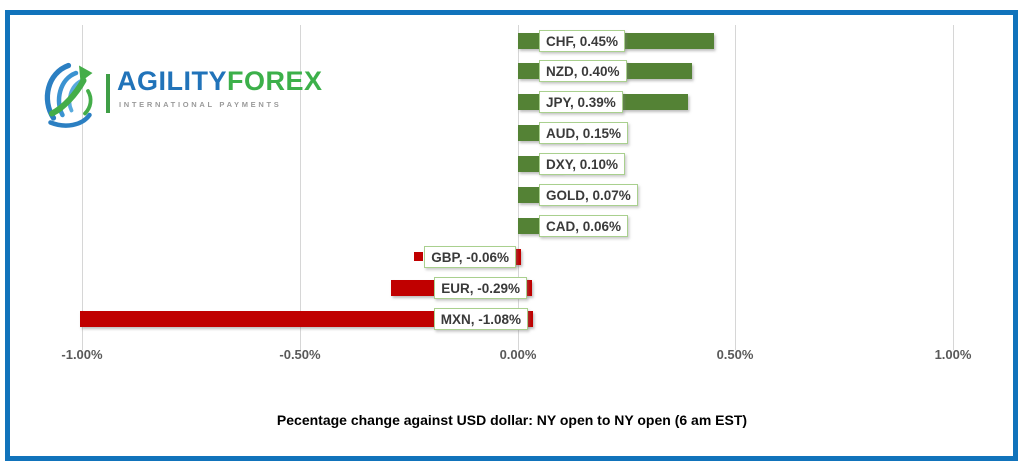  What do you see at coordinates (582, 41) in the screenshot?
I see `bar-label-chf: CHF, 0.45%` at bounding box center [582, 41].